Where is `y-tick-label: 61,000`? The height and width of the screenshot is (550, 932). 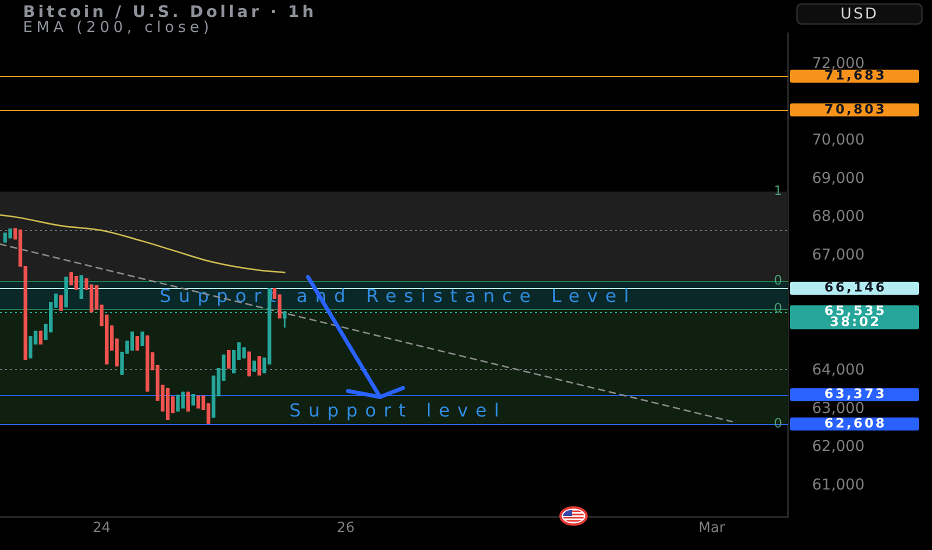 y-tick-label: 61,000 is located at coordinates (838, 484).